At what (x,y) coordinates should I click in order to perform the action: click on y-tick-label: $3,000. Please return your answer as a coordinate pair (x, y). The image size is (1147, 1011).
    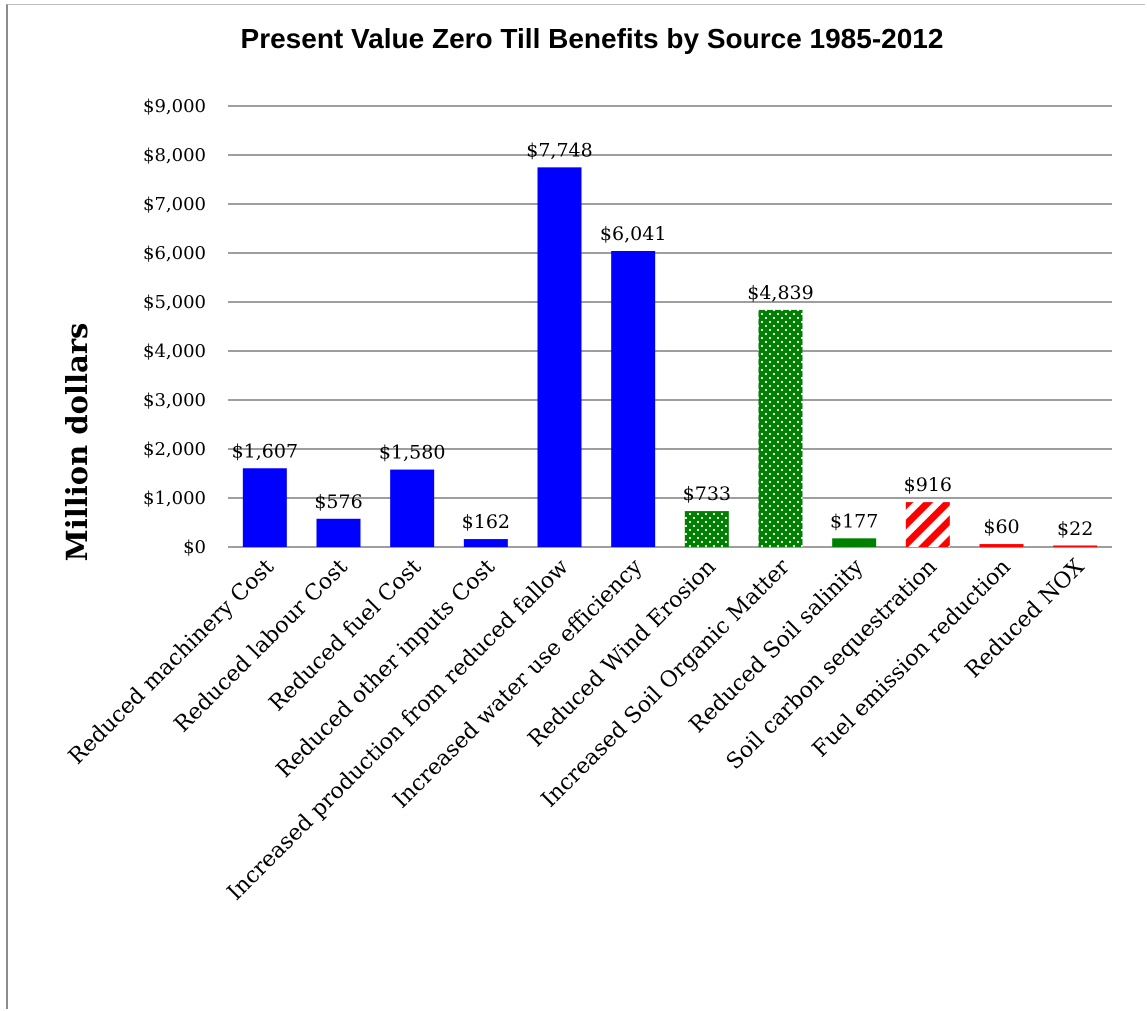
    Looking at the image, I should click on (174, 400).